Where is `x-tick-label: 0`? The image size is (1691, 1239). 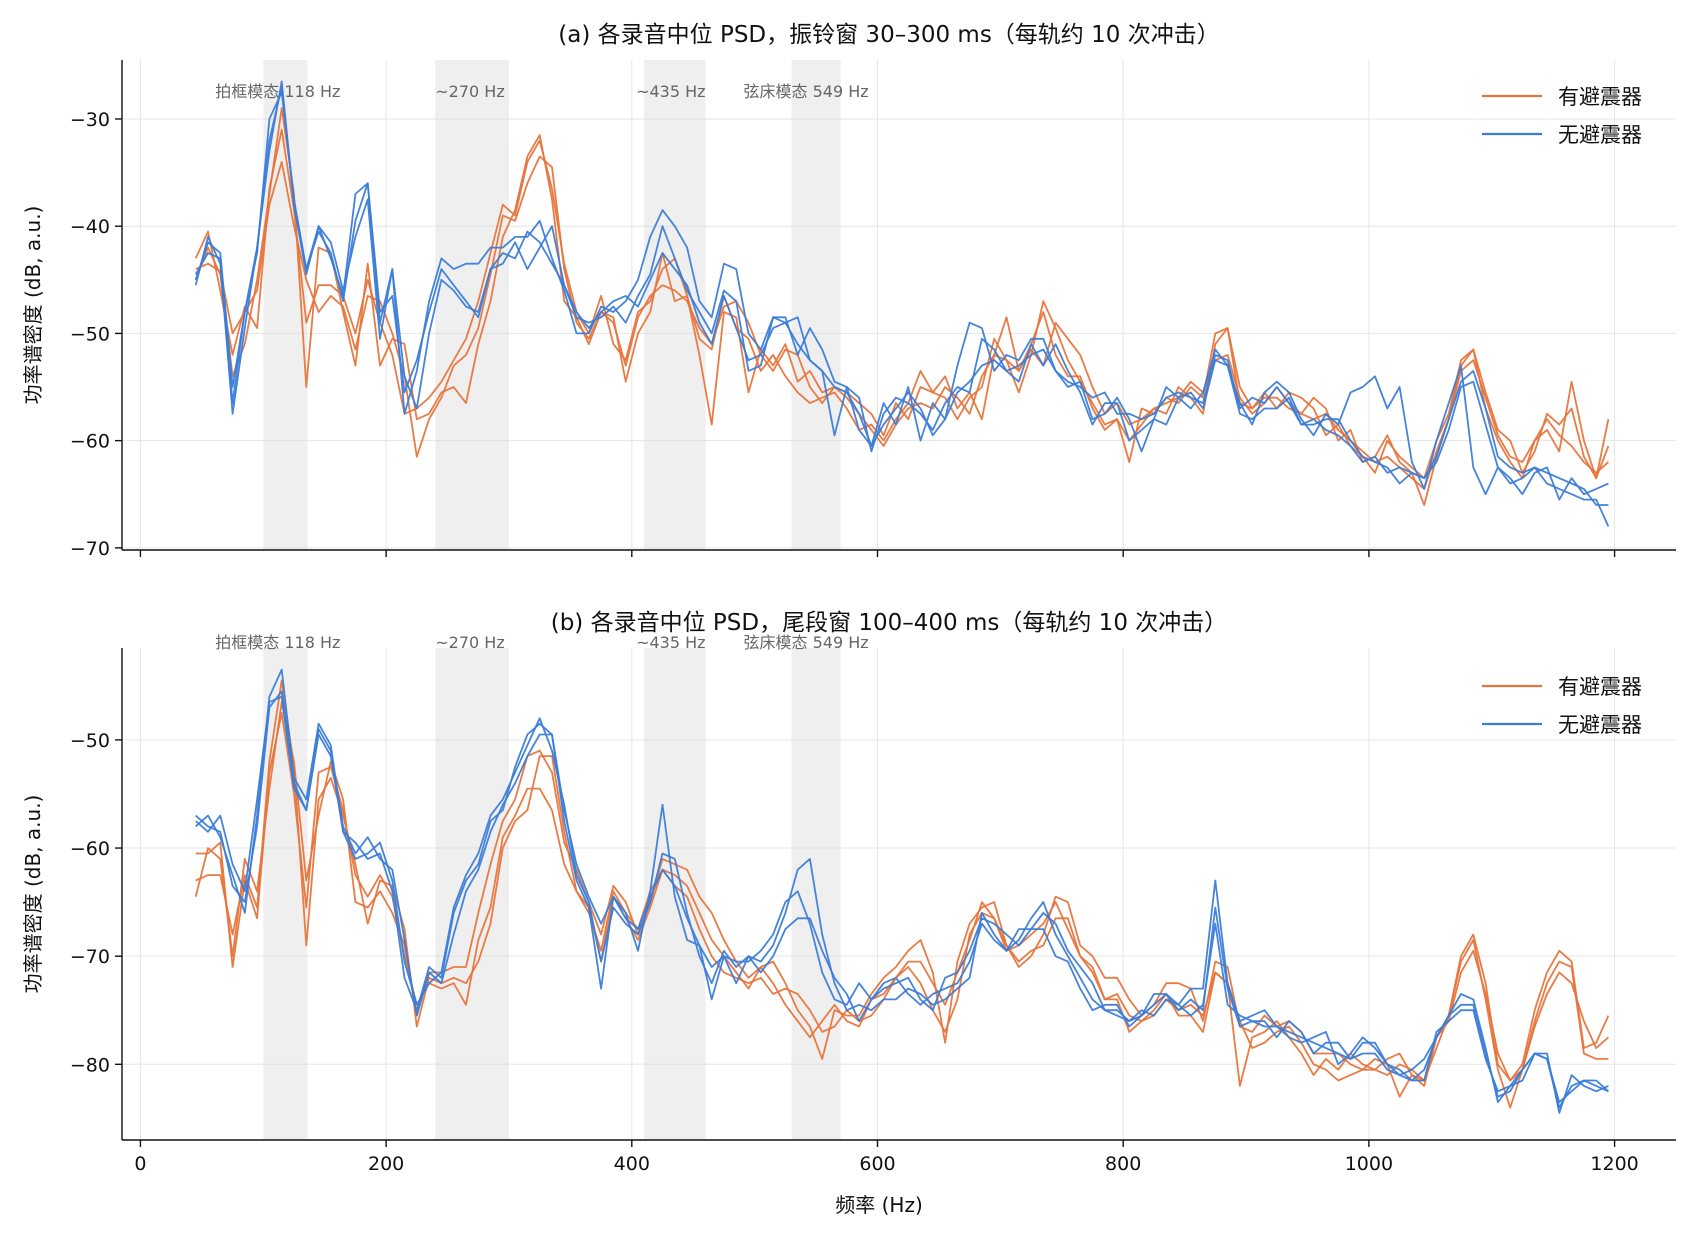
x-tick-label: 0 is located at coordinates (140, 1164).